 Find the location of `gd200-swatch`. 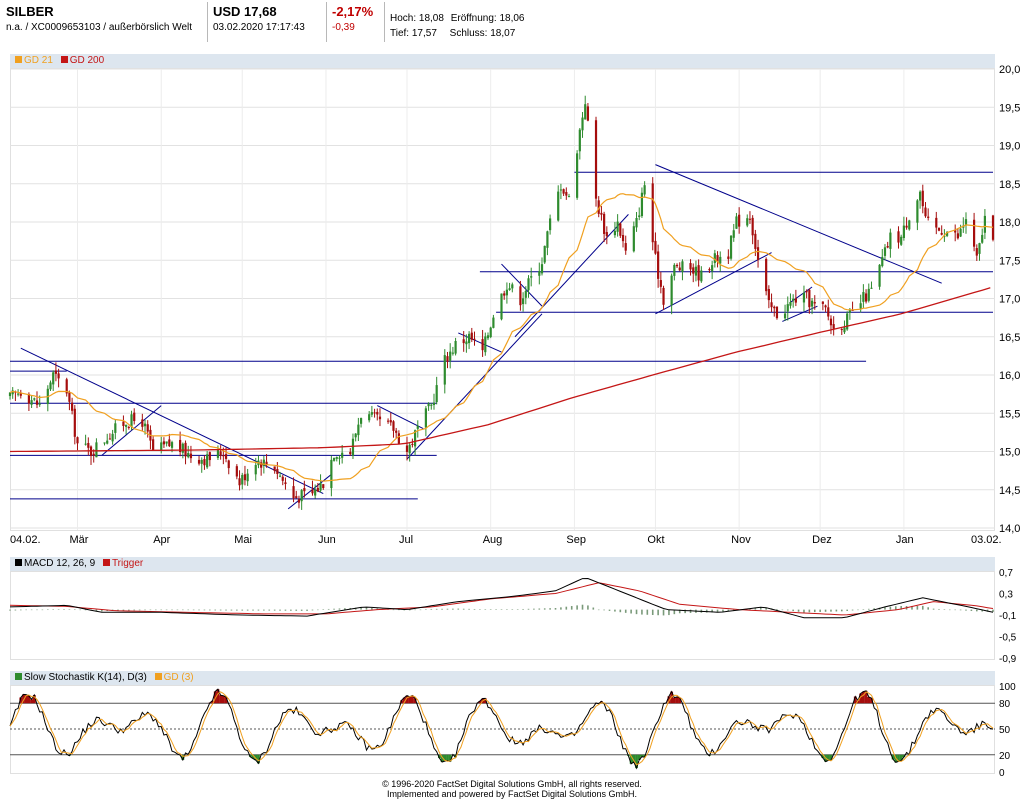

gd200-swatch is located at coordinates (64, 59).